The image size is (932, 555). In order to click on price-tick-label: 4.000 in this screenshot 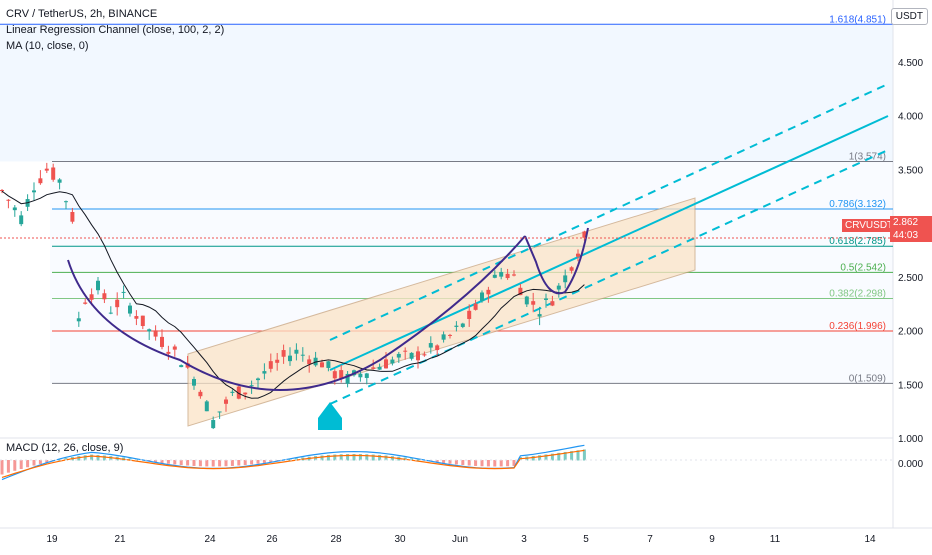, I will do `click(910, 117)`.